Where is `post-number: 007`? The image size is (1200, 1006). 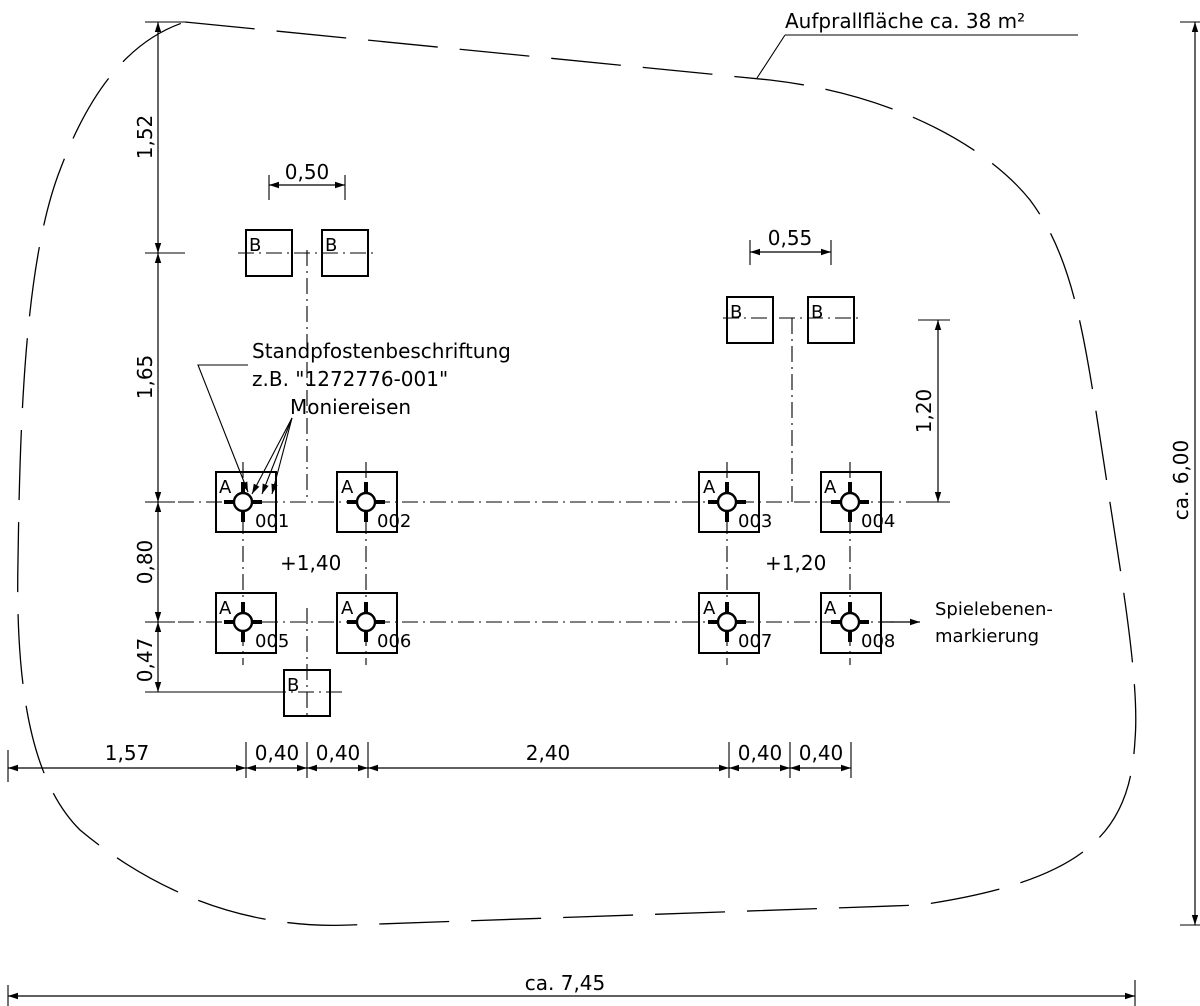 post-number: 007 is located at coordinates (755, 641).